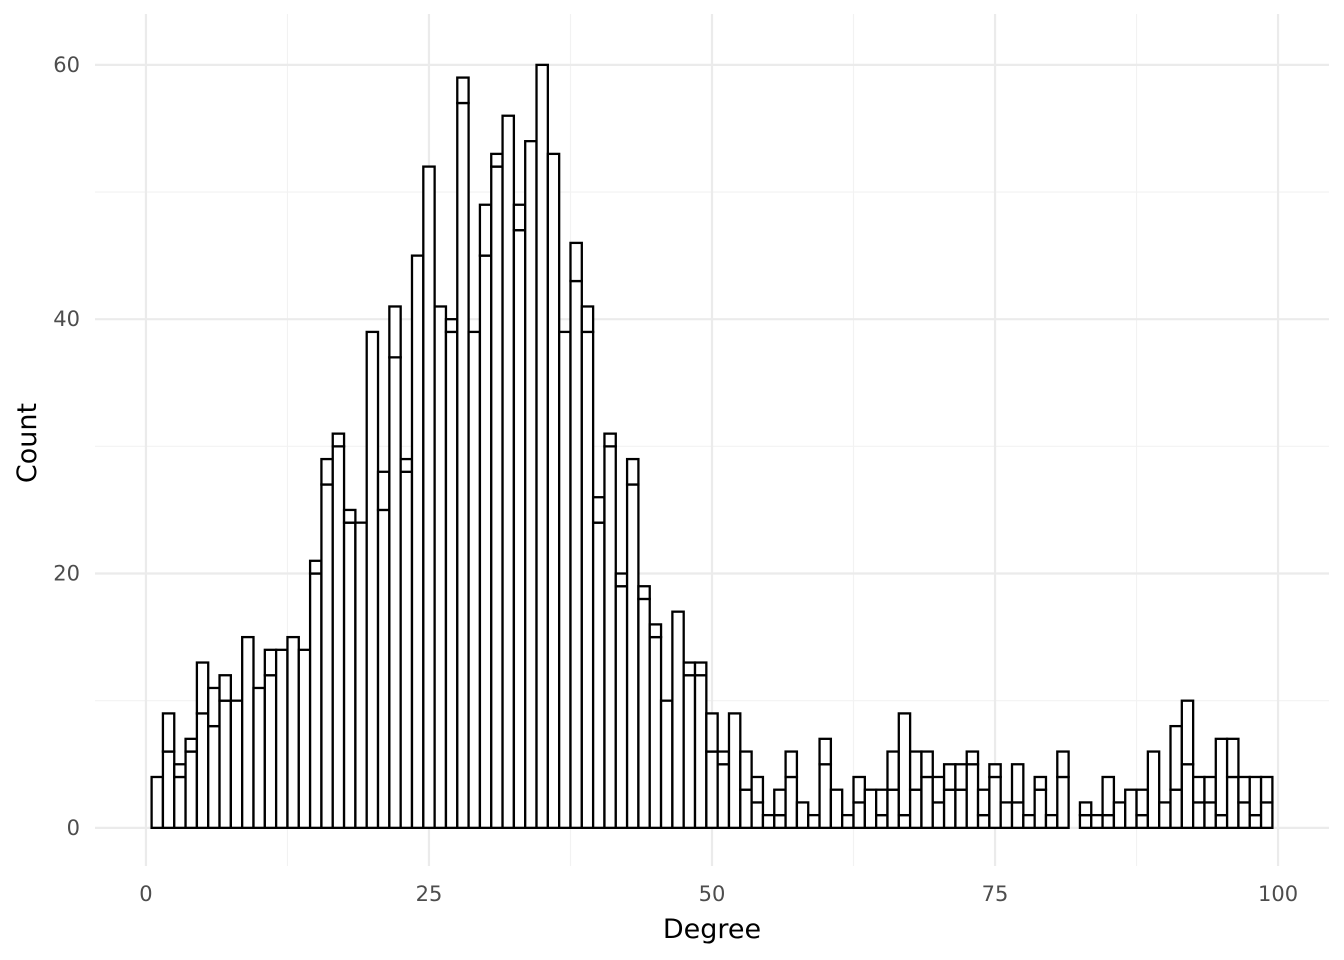 Image resolution: width=1344 pixels, height=960 pixels. What do you see at coordinates (66, 574) in the screenshot?
I see `y-tick-label: 20` at bounding box center [66, 574].